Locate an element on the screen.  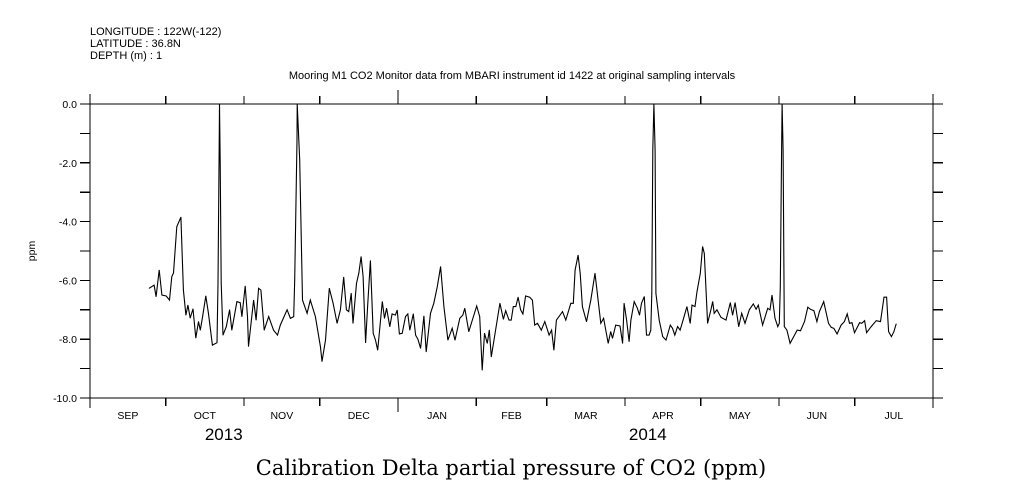
latitude-label: LATITUDE : 36.8N is located at coordinates (135, 44).